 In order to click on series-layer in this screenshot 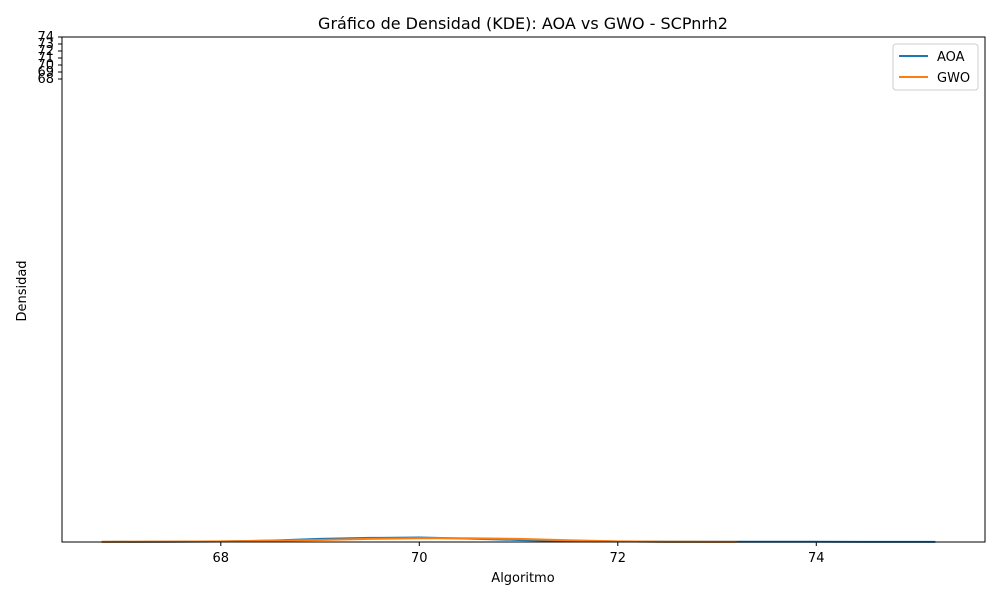, I will do `click(518, 539)`.